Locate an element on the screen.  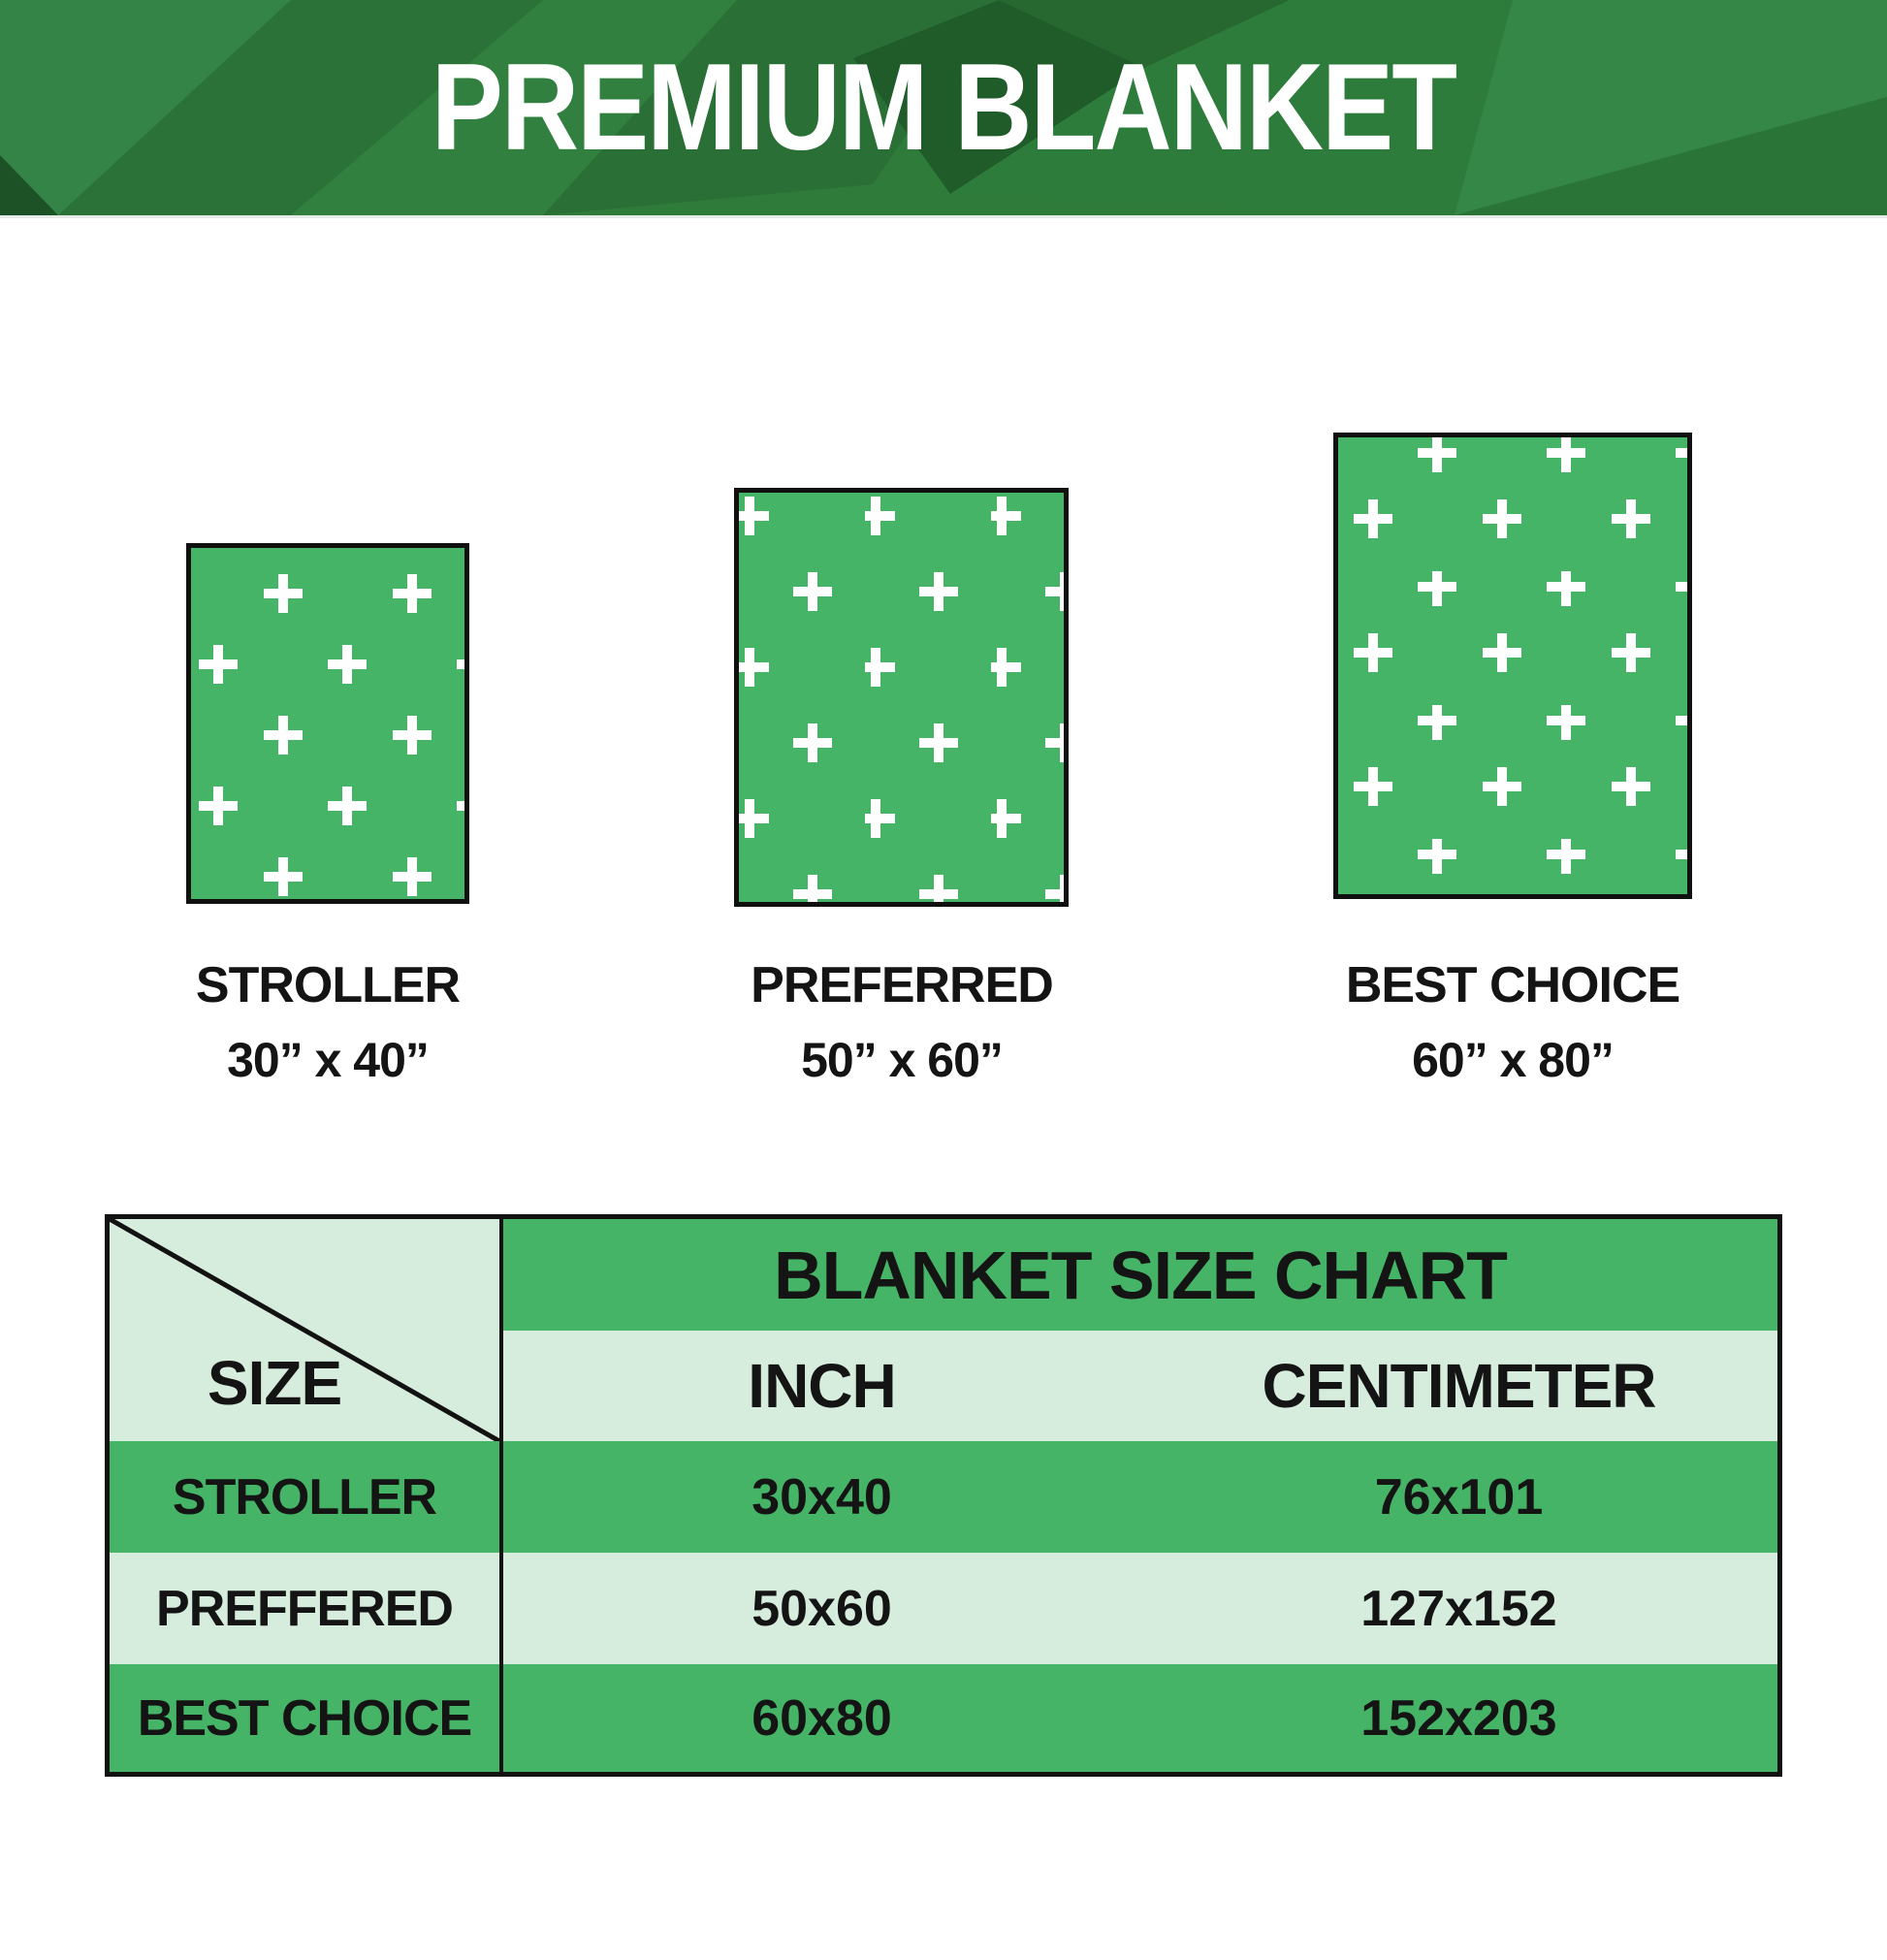
row-best-choice-centimeter: 152x203 is located at coordinates (1458, 1718).